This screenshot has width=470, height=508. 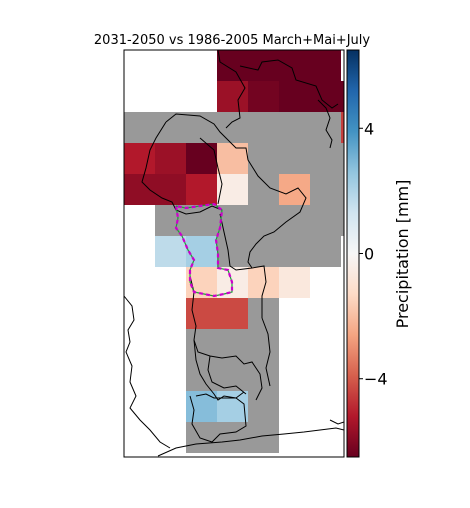 I want to click on border-line-south-c, so click(x=219, y=370).